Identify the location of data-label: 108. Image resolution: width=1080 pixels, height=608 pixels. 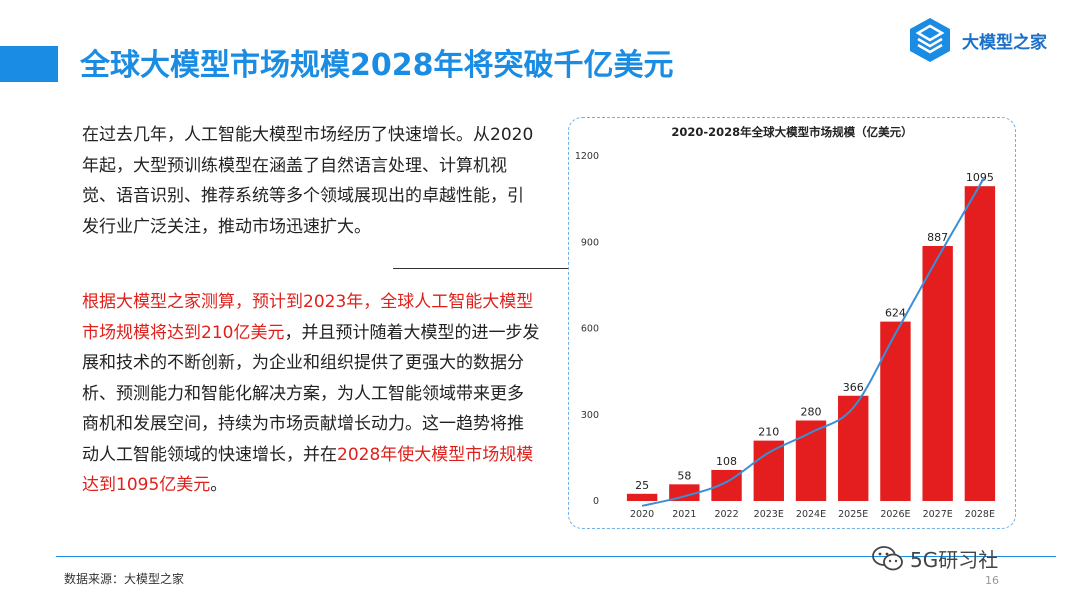
(726, 461).